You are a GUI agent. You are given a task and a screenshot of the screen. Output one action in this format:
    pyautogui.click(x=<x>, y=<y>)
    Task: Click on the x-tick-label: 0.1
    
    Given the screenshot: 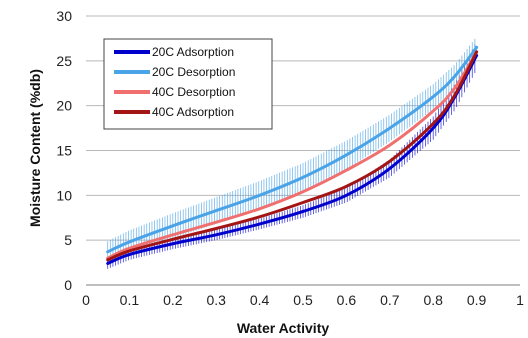 What is the action you would take?
    pyautogui.click(x=130, y=300)
    